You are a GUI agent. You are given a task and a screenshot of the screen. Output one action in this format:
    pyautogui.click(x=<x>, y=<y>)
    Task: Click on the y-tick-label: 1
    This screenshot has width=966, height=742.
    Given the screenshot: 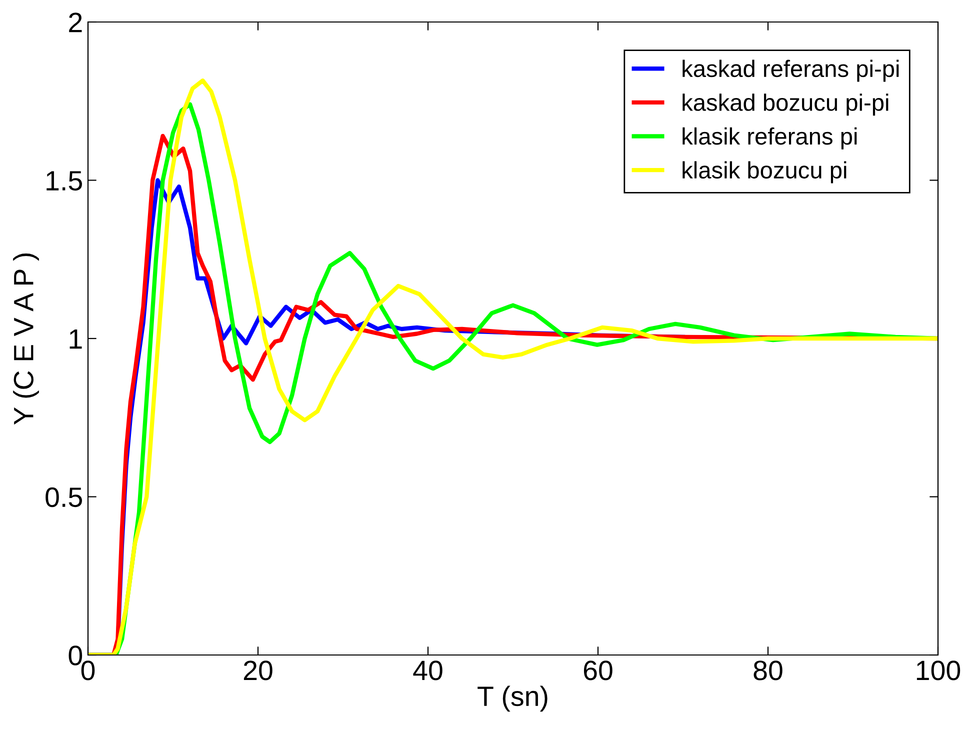 What is the action you would take?
    pyautogui.click(x=76, y=339)
    